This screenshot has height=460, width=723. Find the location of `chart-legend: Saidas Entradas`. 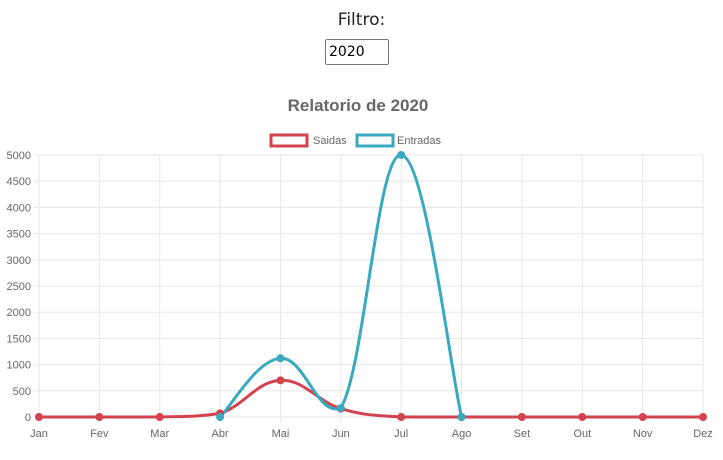

chart-legend: Saidas Entradas is located at coordinates (355, 140).